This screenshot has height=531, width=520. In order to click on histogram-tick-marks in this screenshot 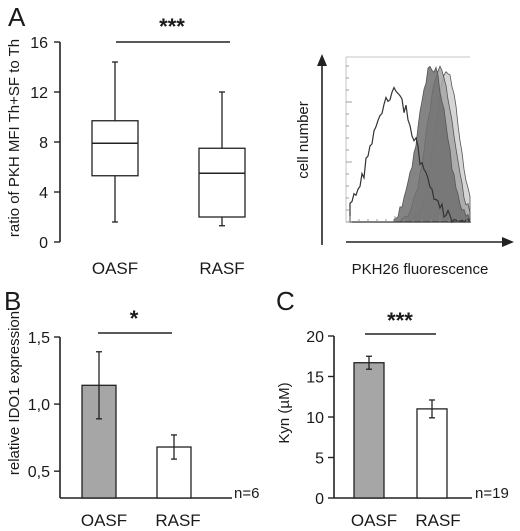, I will do `click(407, 144)`.